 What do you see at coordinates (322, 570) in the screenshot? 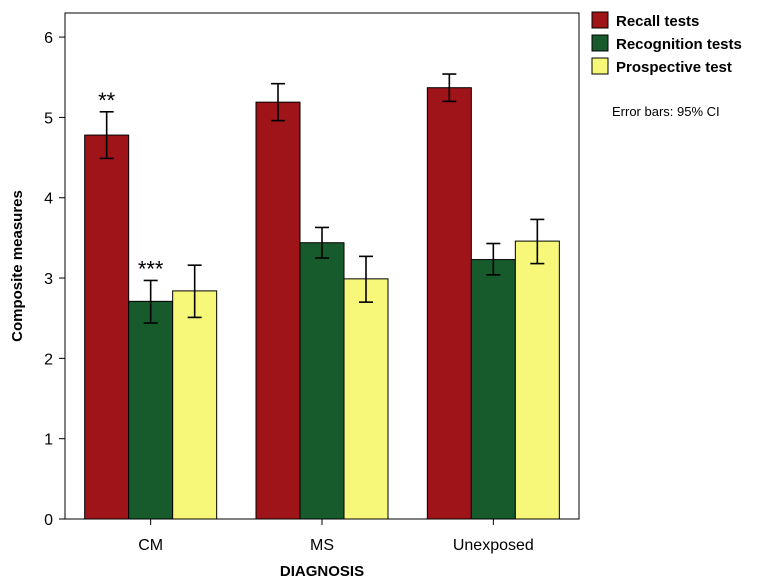
I see `x-axis-title: DIAGNOSIS` at bounding box center [322, 570].